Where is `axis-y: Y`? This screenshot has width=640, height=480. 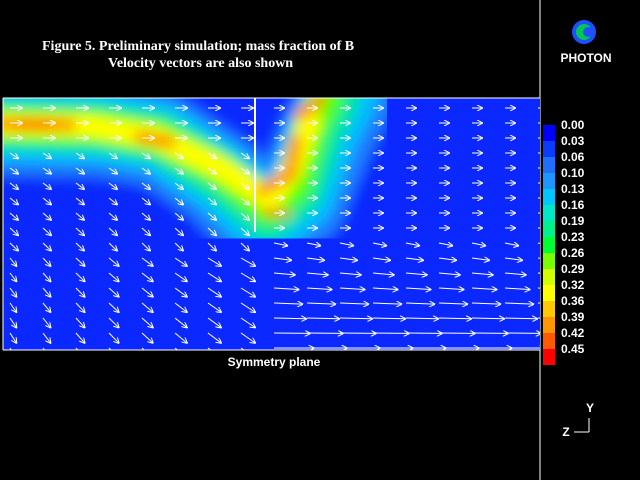 axis-y: Y is located at coordinates (590, 408).